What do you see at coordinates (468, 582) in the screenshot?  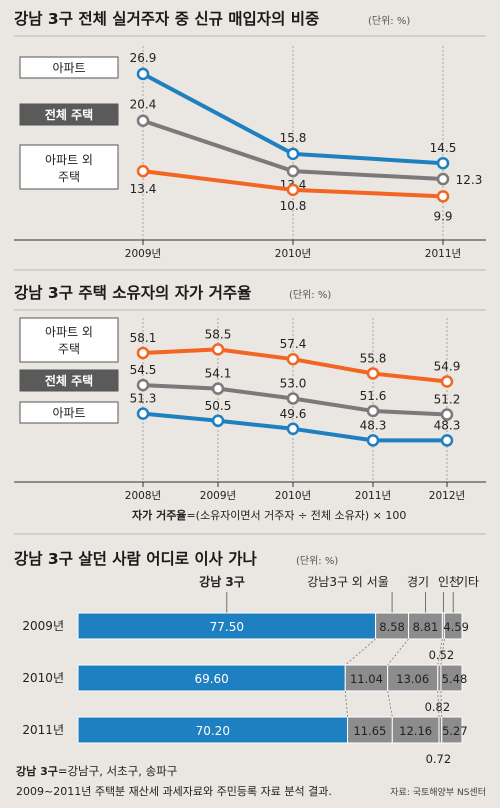 I see `series-header: 기타` at bounding box center [468, 582].